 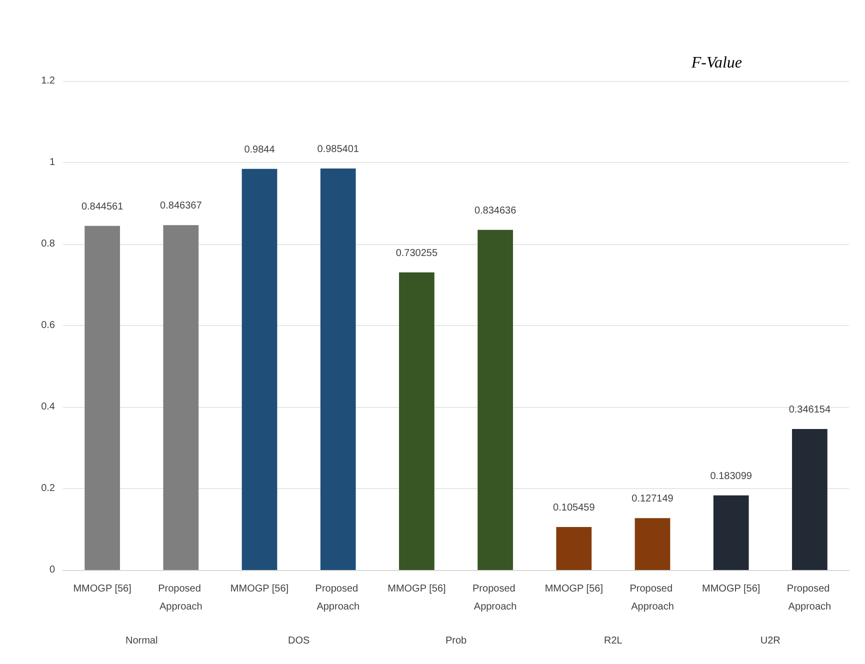 I want to click on data-label: 0.844561, so click(x=102, y=206).